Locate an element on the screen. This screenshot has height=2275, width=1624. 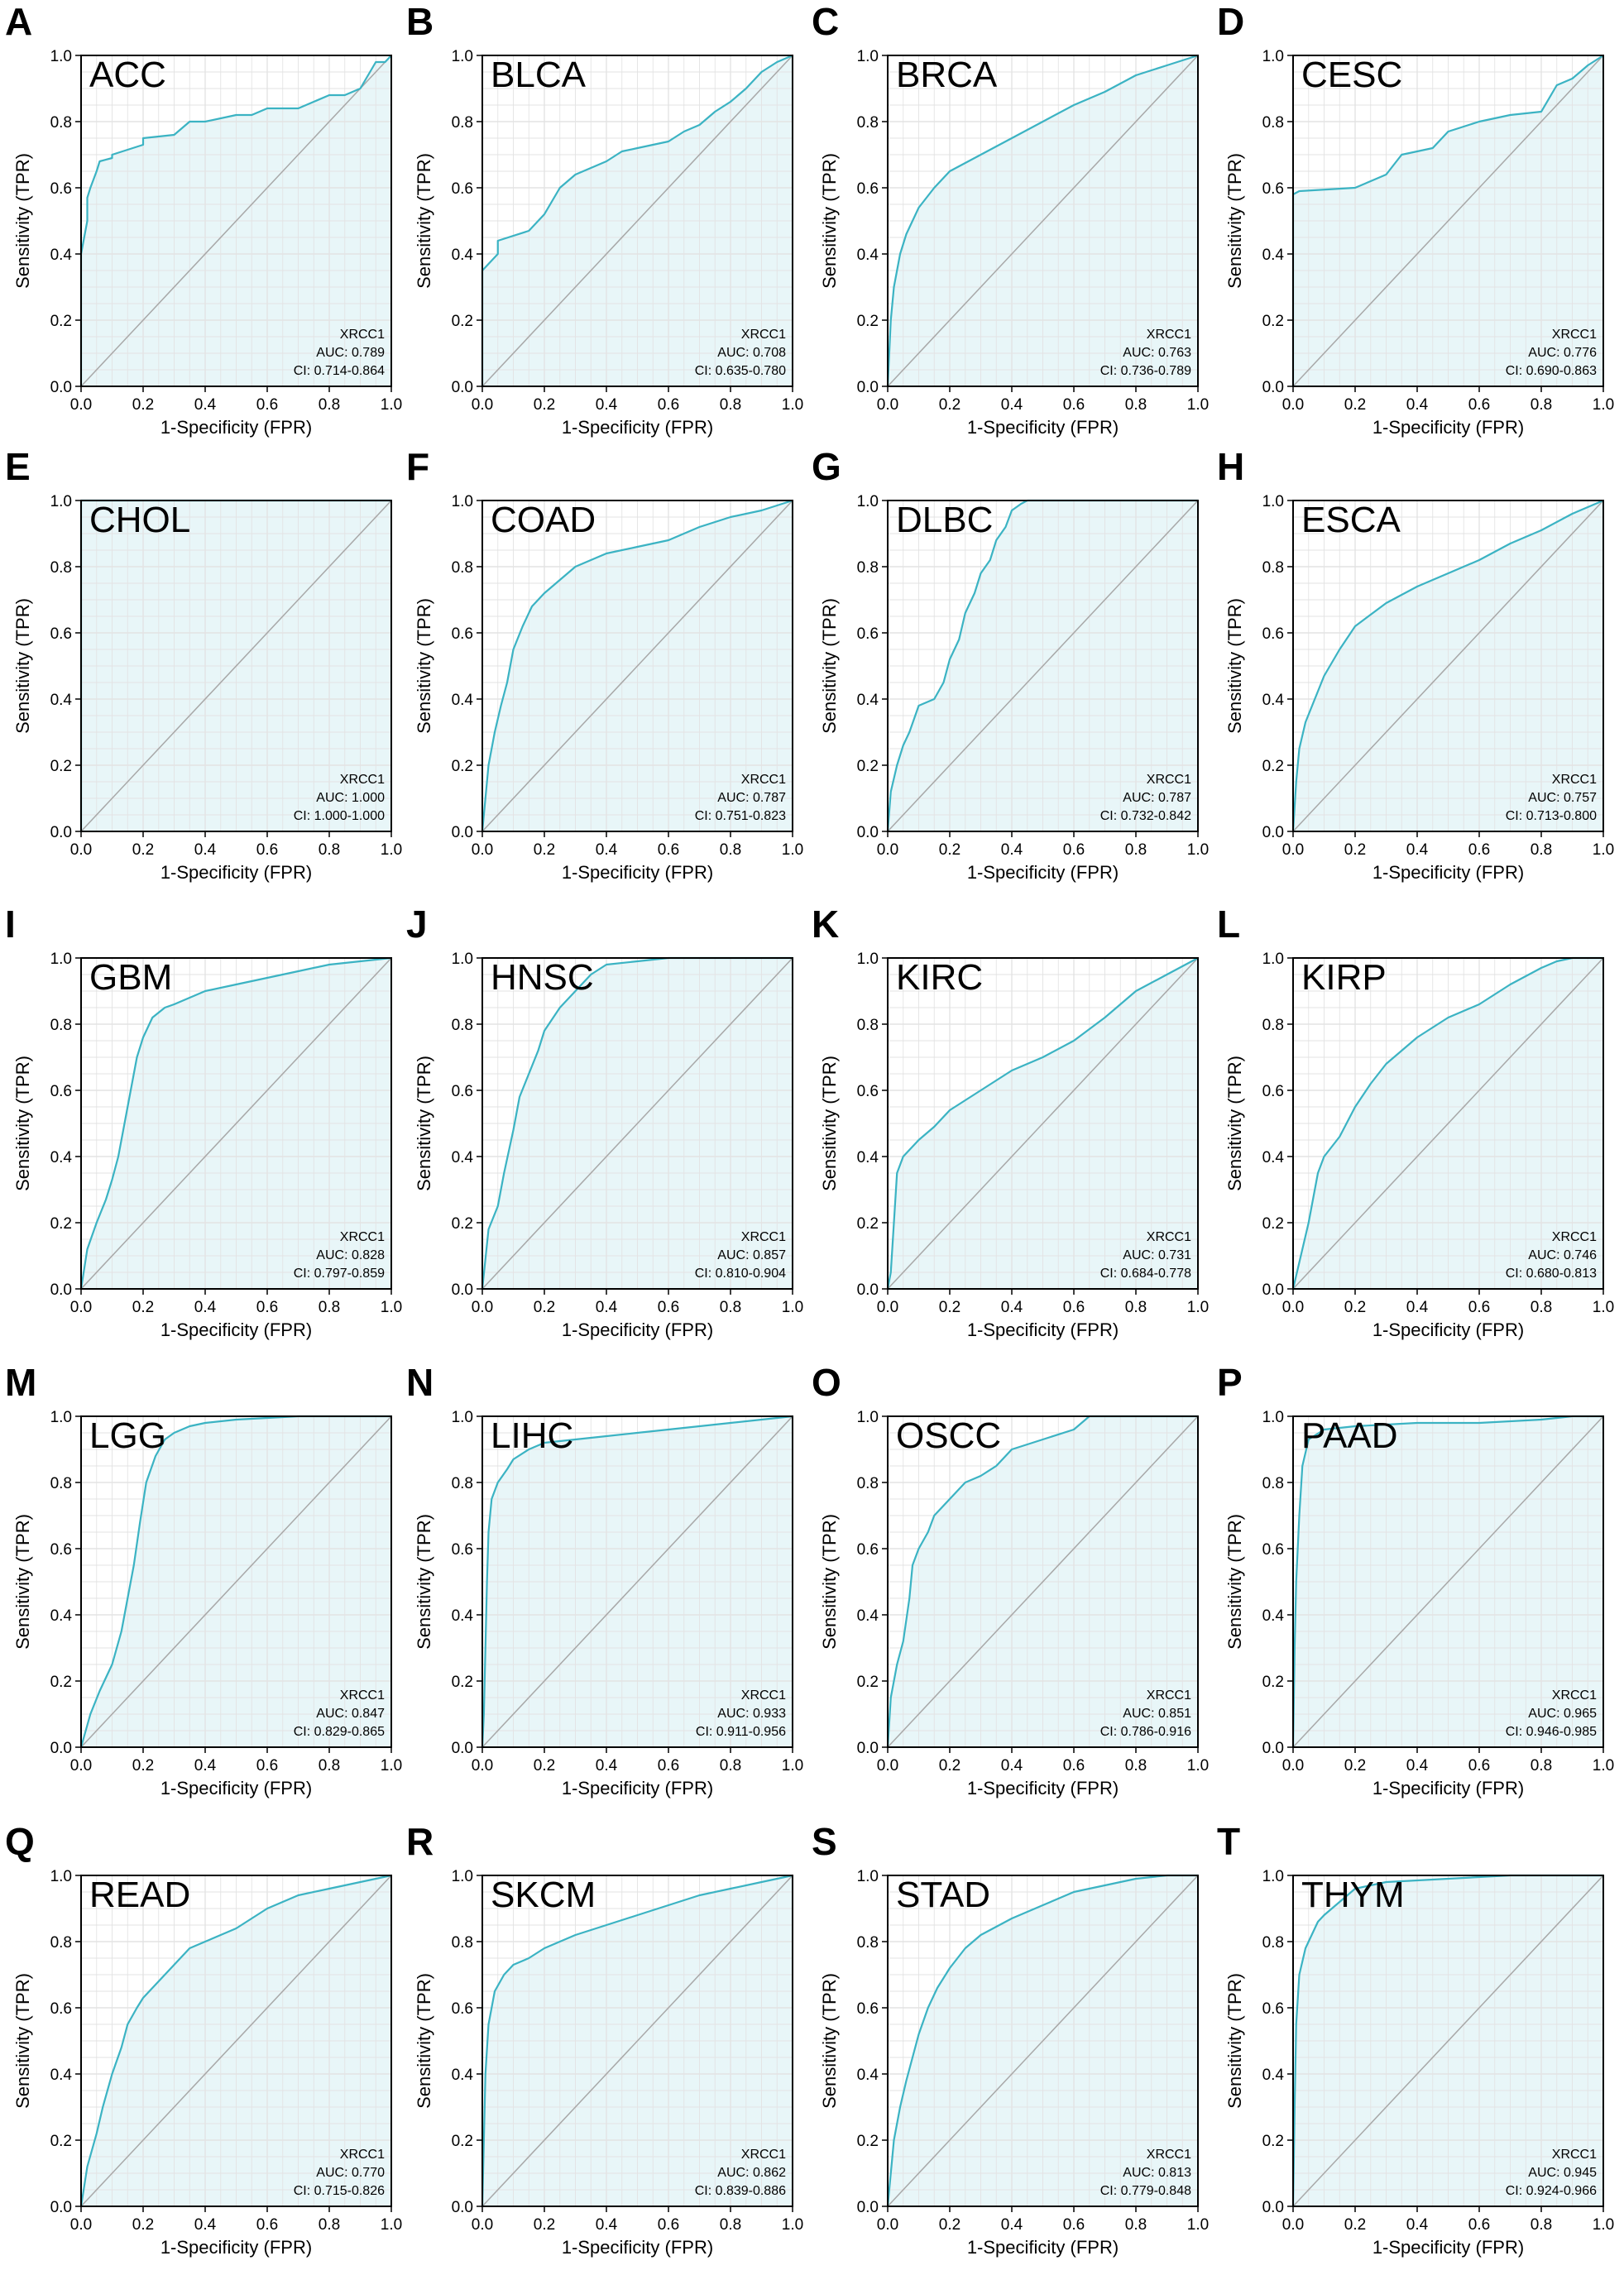
auc-label: AUC: 0.708 is located at coordinates (751, 353).